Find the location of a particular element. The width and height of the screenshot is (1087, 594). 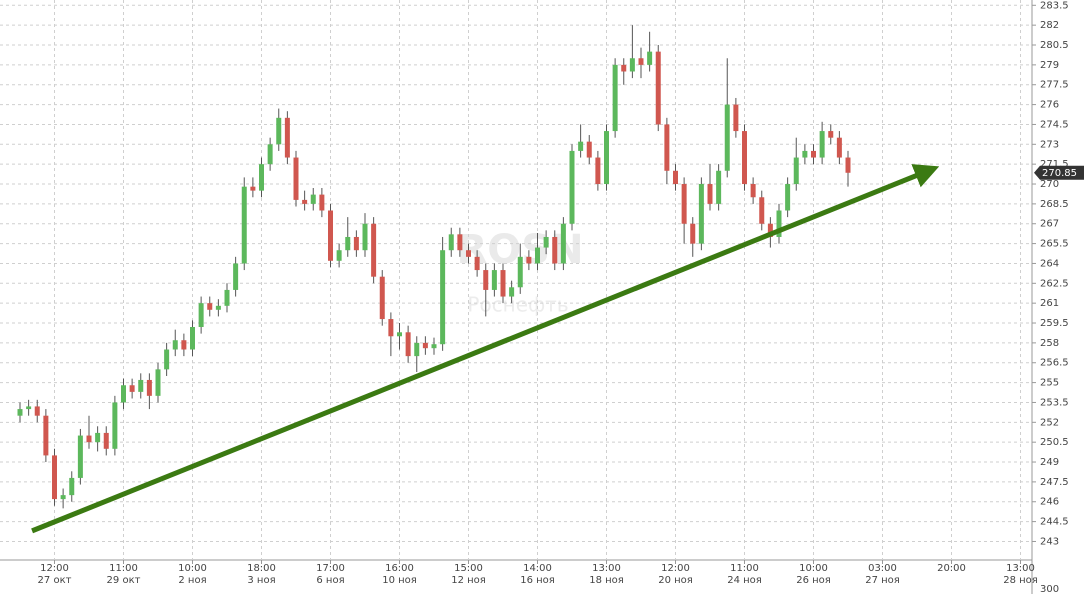

x-date-label: 16 ноя is located at coordinates (537, 580).